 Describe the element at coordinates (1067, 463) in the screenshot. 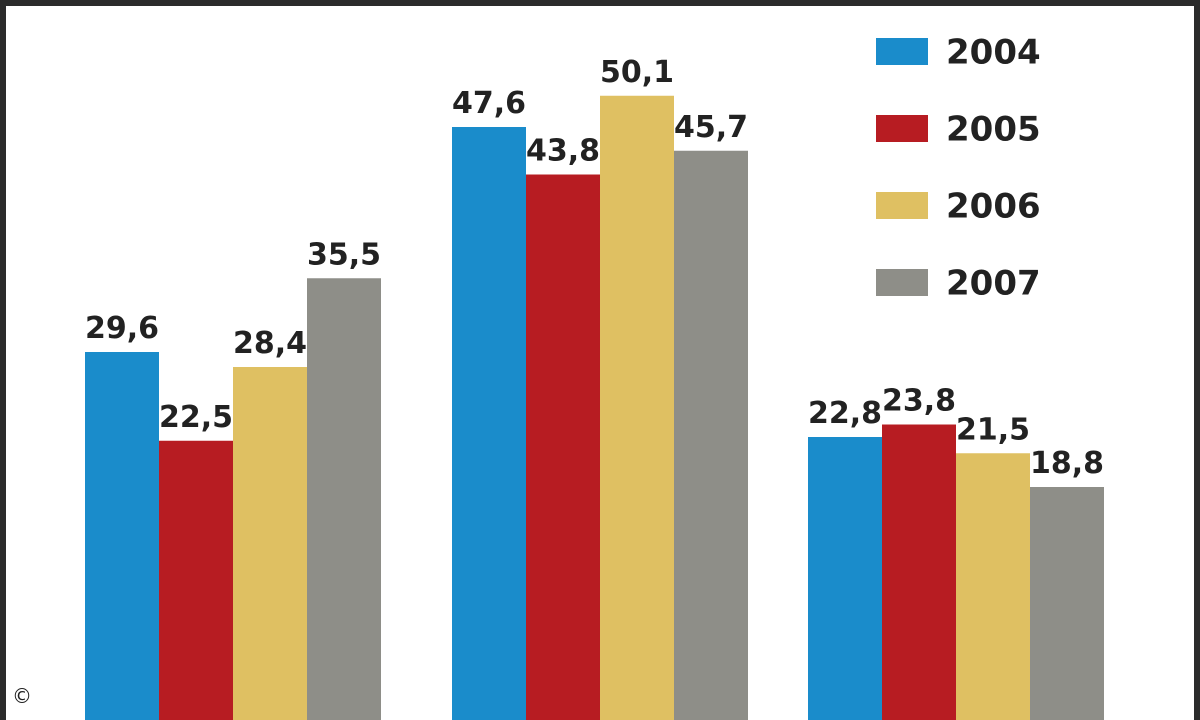

I see `value-label-2007-group-3: 18,8` at that location.